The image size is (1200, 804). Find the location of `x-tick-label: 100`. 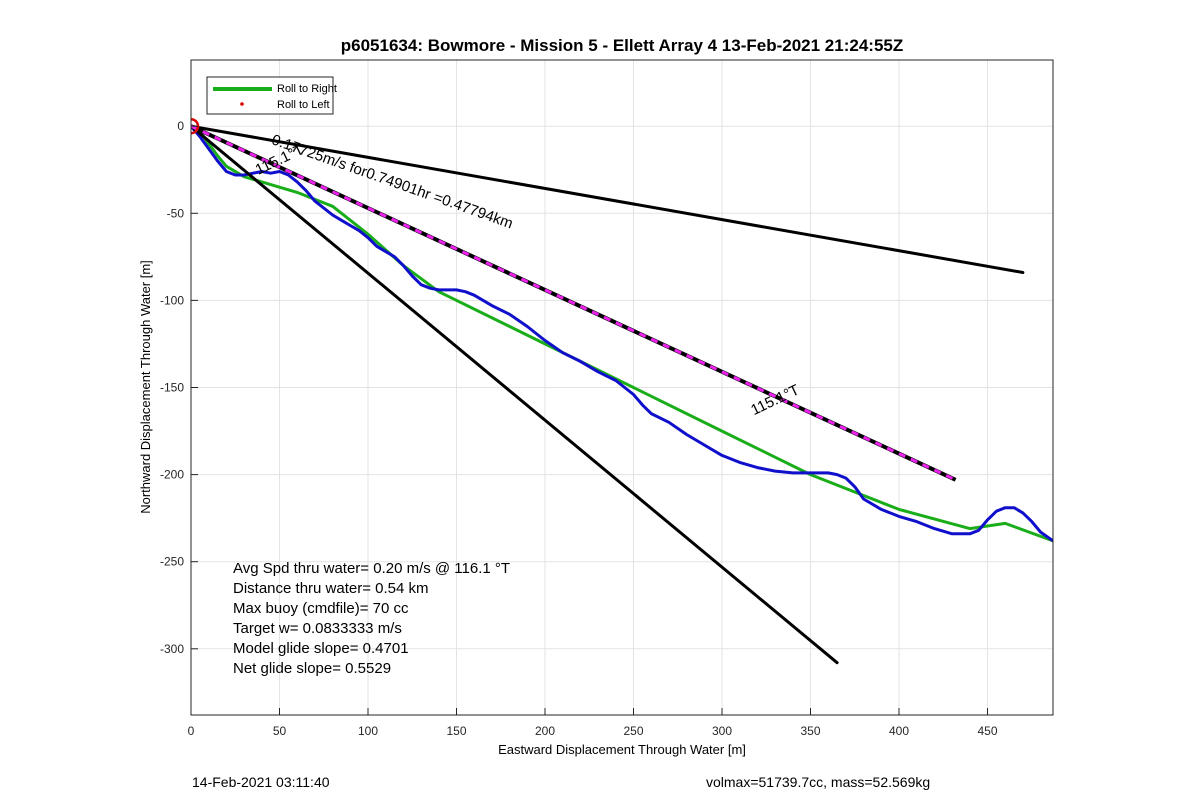

x-tick-label: 100 is located at coordinates (368, 731).